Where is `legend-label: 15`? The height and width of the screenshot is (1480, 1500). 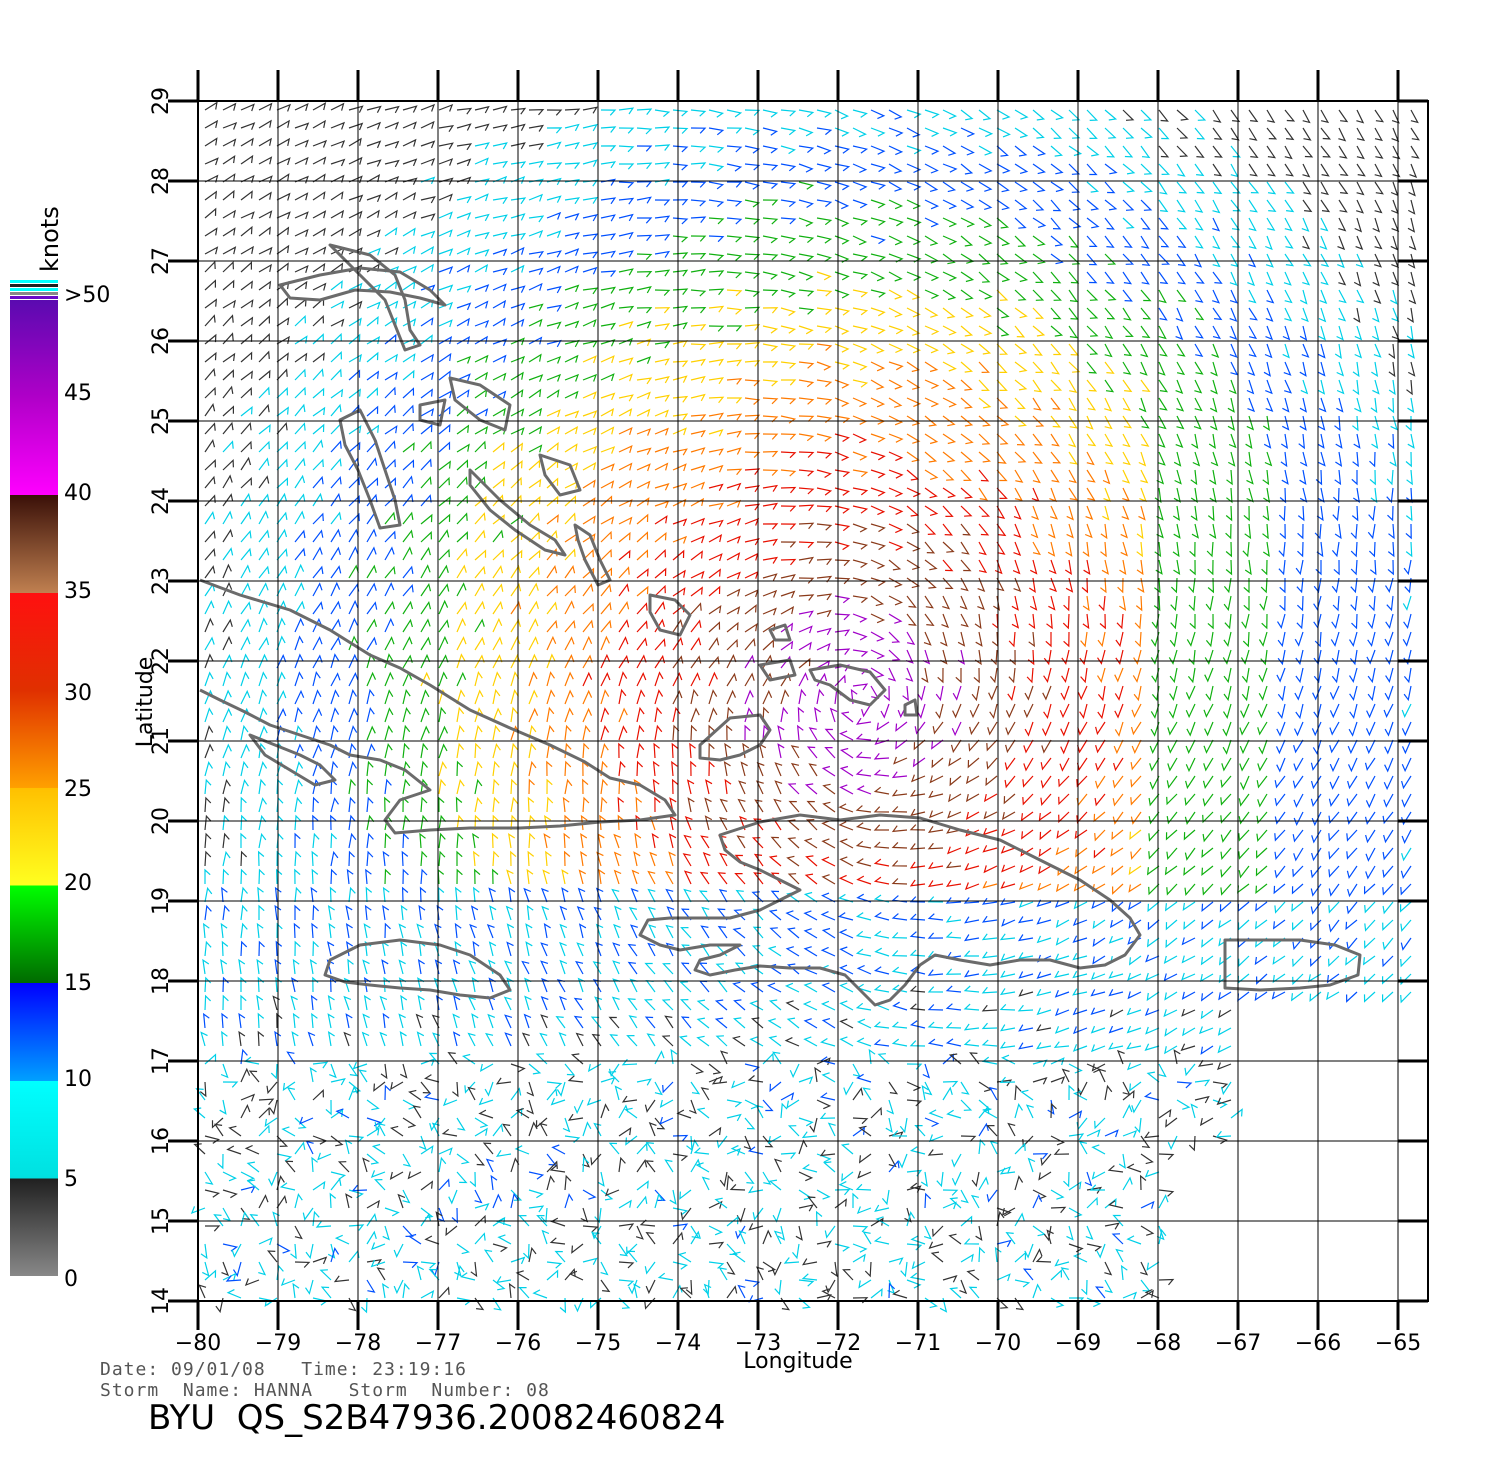 legend-label: 15 is located at coordinates (78, 983).